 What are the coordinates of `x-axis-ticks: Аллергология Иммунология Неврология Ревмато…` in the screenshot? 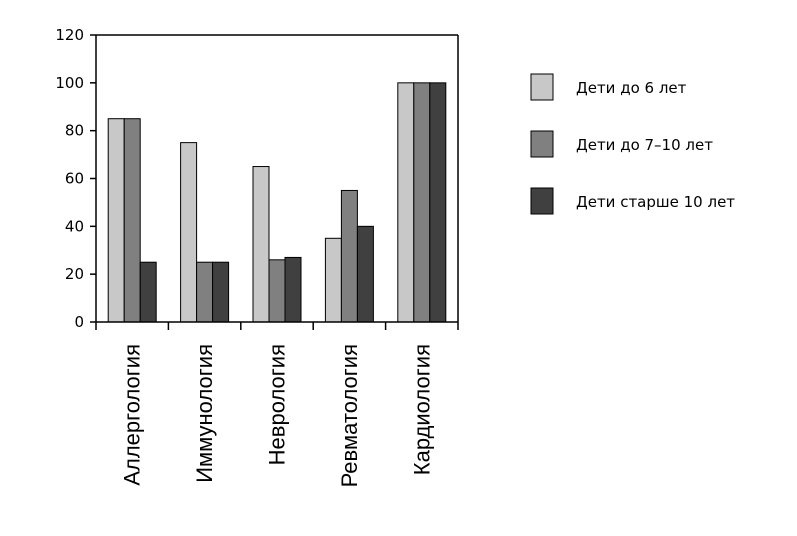 It's located at (277, 404).